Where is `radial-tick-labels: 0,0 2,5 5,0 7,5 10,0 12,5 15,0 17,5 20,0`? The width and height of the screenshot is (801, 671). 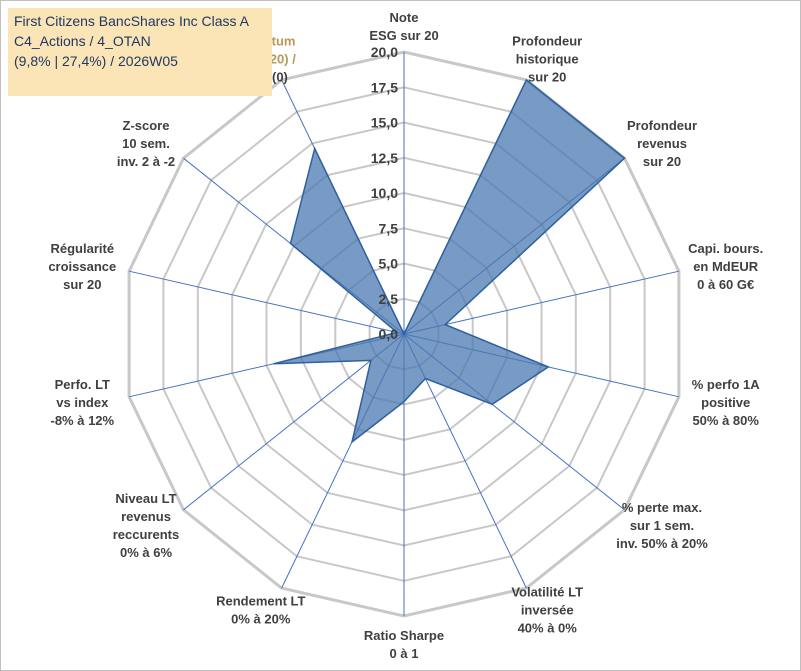
radial-tick-labels: 0,0 2,5 5,0 7,5 10,0 12,5 15,0 17,5 20,0 is located at coordinates (384, 193).